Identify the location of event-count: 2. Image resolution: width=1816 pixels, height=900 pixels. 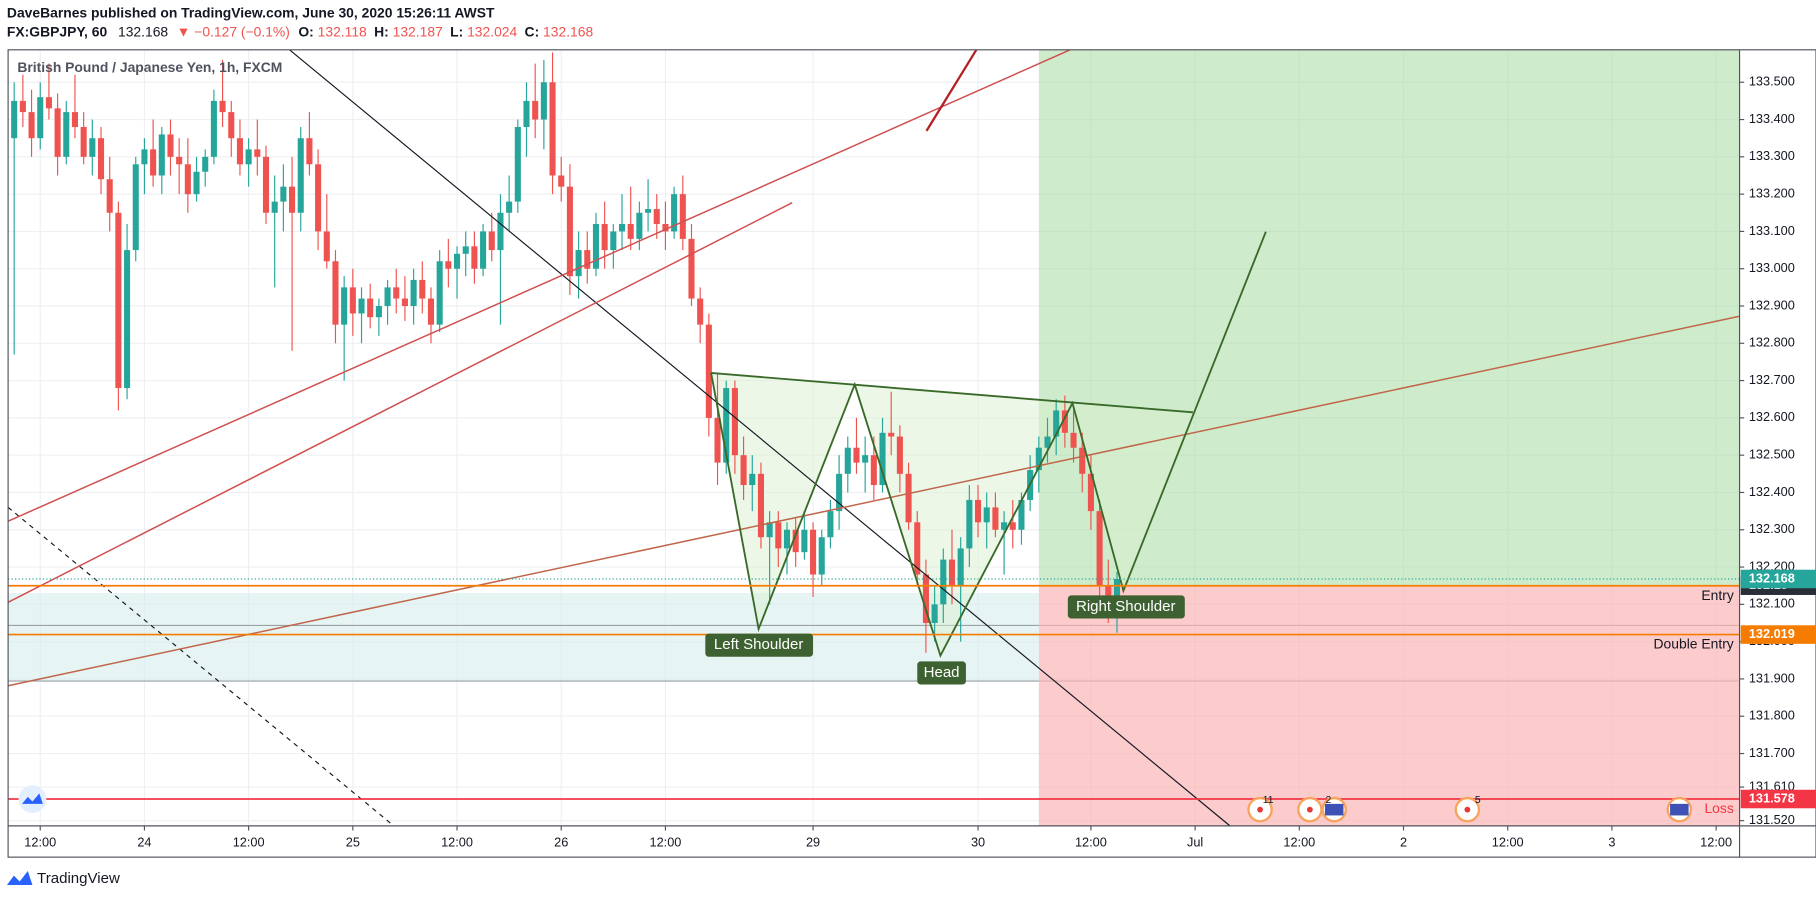
(1329, 800).